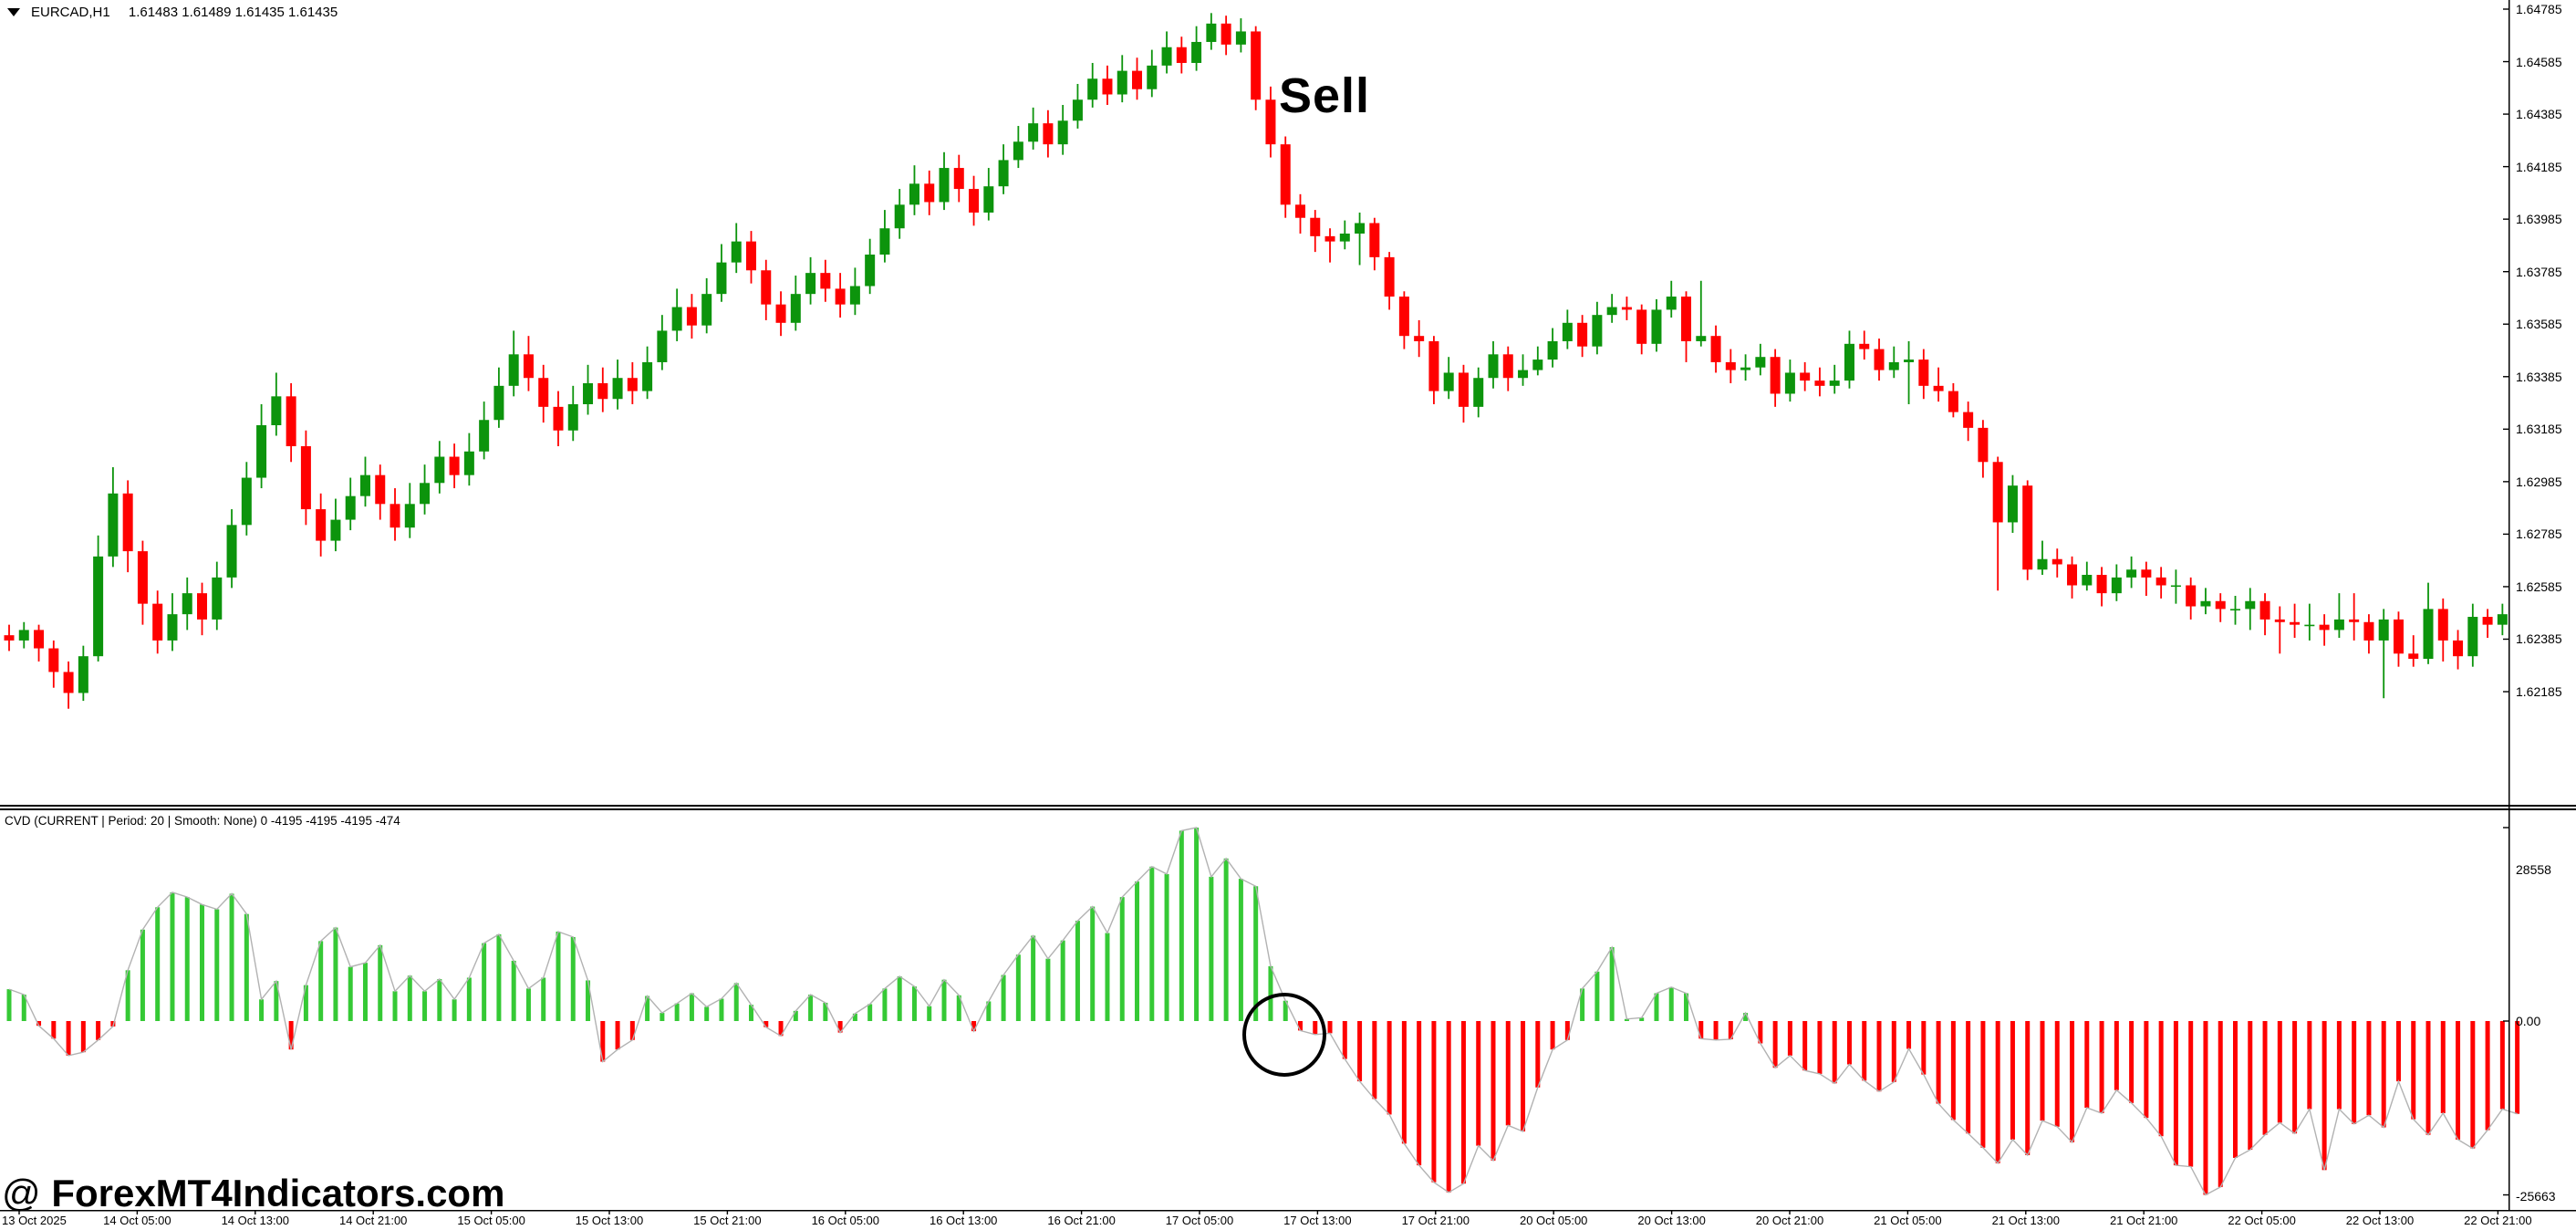 The width and height of the screenshot is (2576, 1230). What do you see at coordinates (2539, 62) in the screenshot?
I see `price-axis-label: 1.64585` at bounding box center [2539, 62].